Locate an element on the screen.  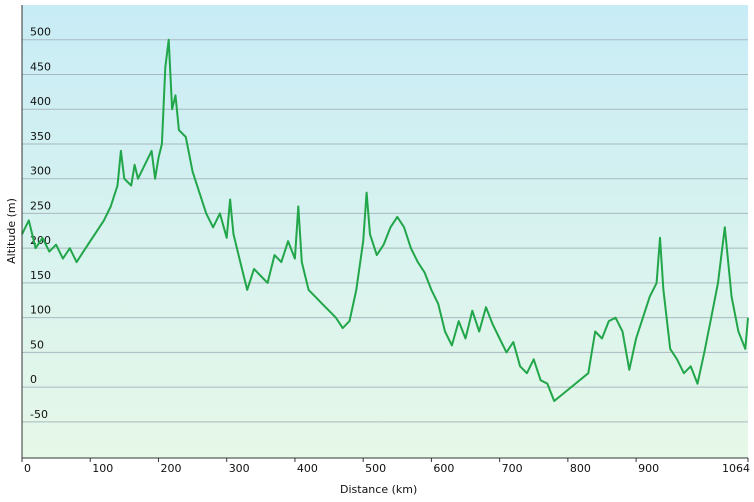
y-tick-label: 150 is located at coordinates (40, 275).